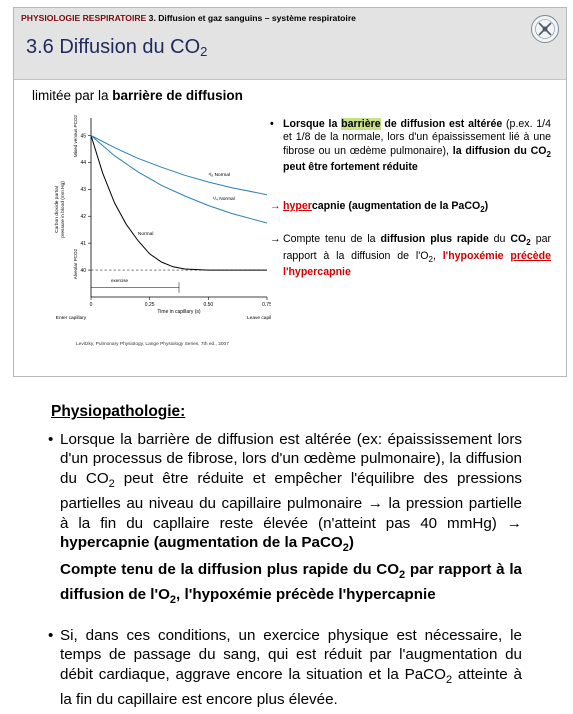  What do you see at coordinates (83, 271) in the screenshot?
I see `y-tick-label: 40` at bounding box center [83, 271].